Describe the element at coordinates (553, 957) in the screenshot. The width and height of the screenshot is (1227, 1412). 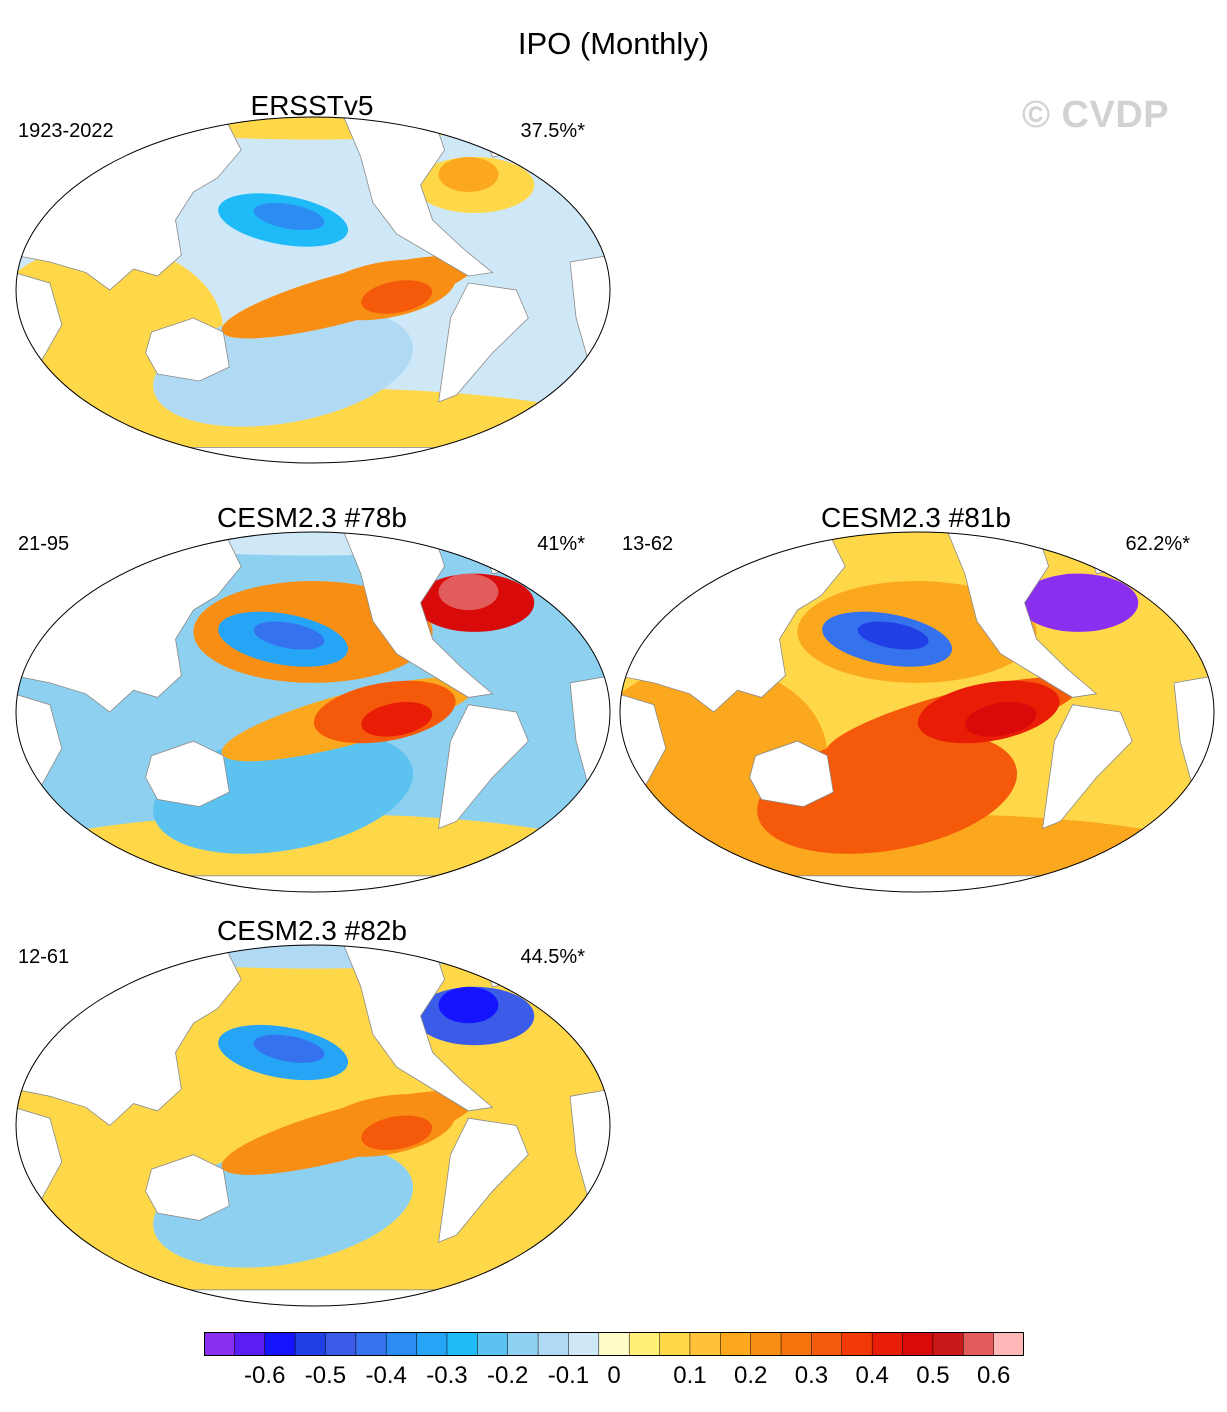
I see `panel-pct-cesm-82b: 44.5%*` at that location.